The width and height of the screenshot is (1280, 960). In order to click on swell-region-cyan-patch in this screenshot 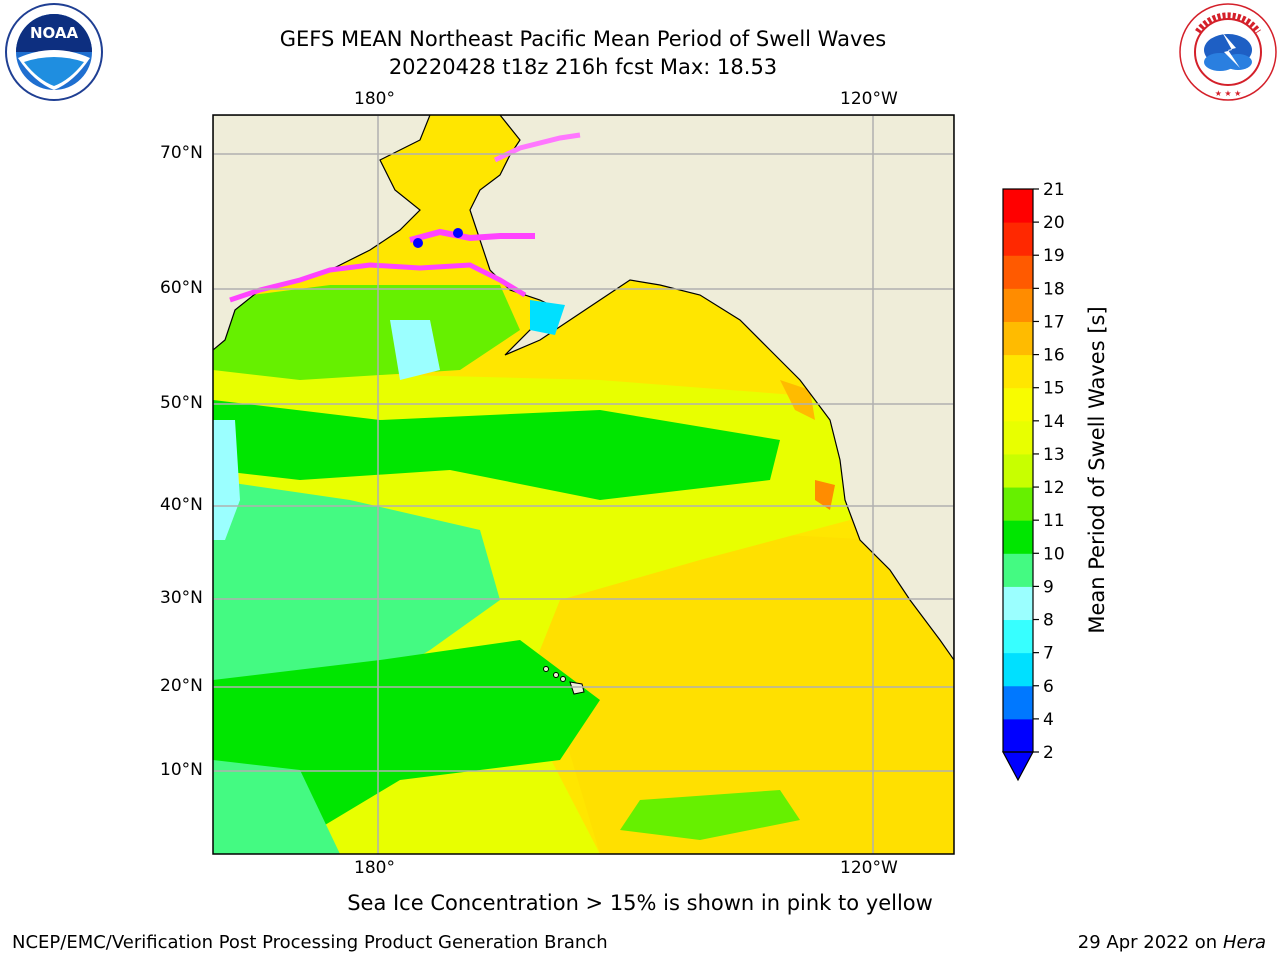, I will do `click(415, 350)`.